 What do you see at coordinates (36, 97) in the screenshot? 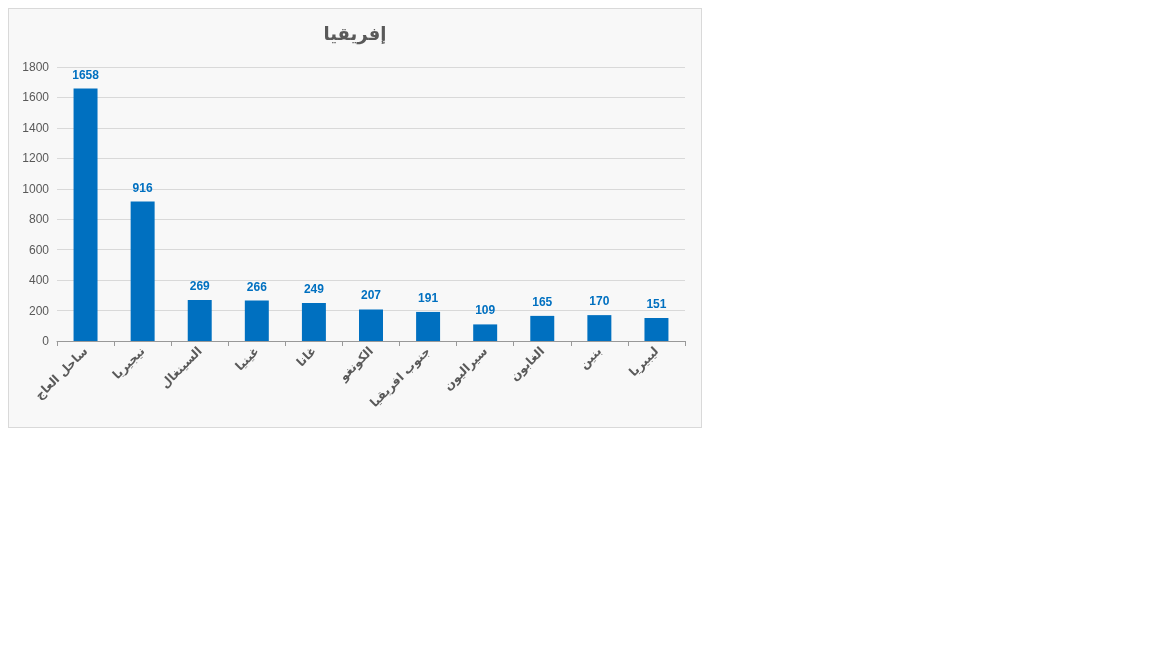
I see `y-tick-label: 1600` at bounding box center [36, 97].